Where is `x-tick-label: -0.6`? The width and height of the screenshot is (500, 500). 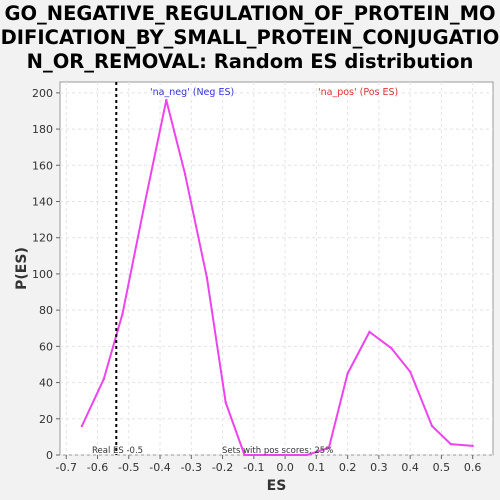 x-tick-label: -0.6 is located at coordinates (97, 467).